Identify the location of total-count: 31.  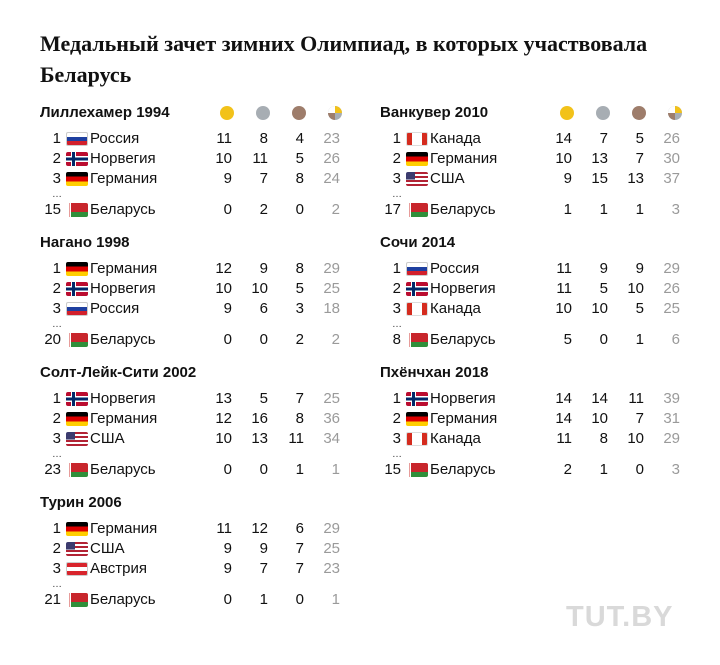
(671, 418).